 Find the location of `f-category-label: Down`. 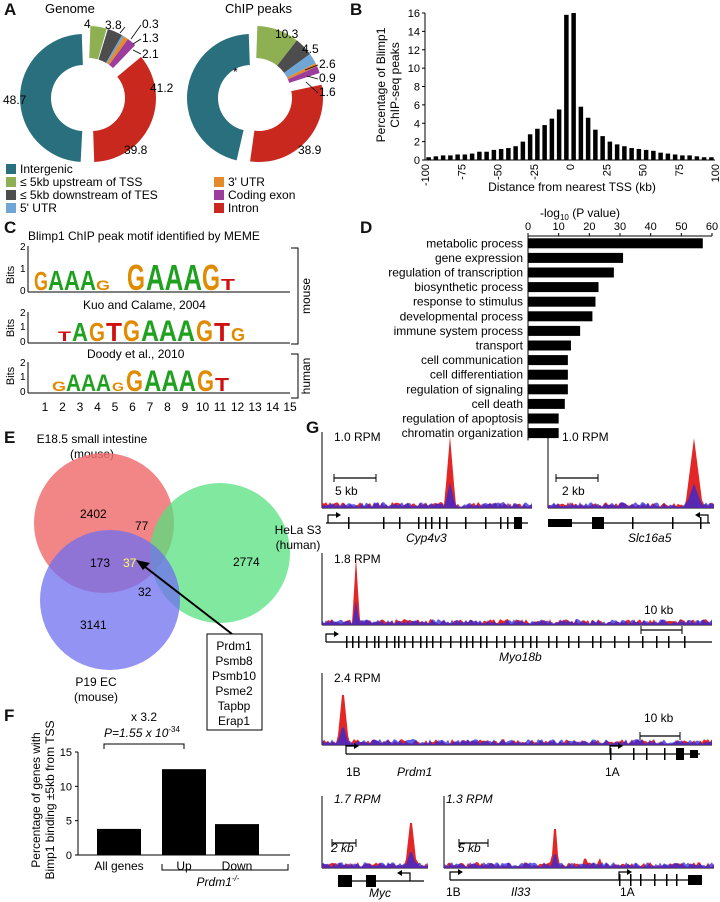

f-category-label: Down is located at coordinates (237, 866).